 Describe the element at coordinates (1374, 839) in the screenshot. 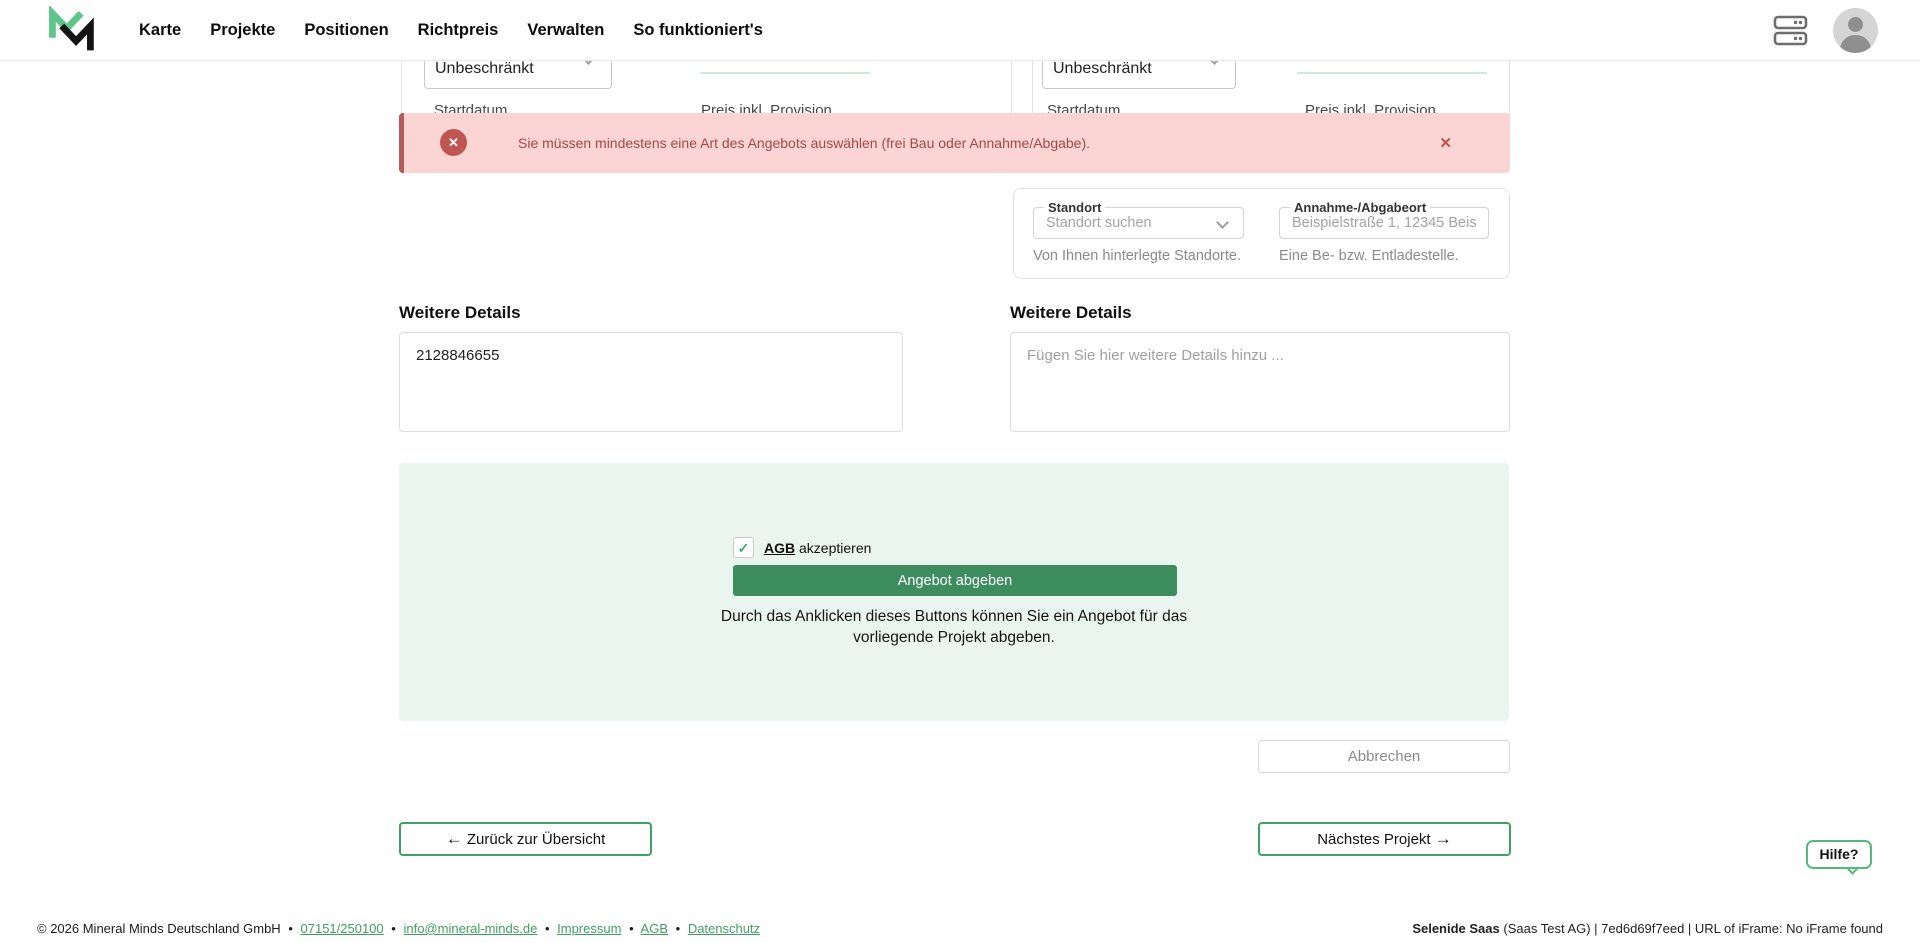

I see `next-button-label: Nächstes Projekt` at that location.